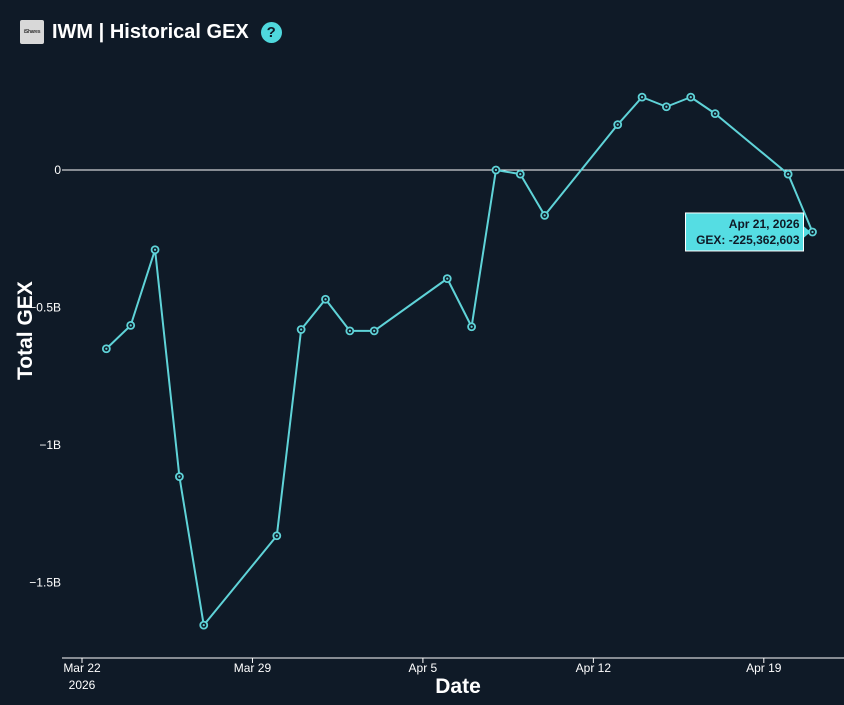 Image resolution: width=844 pixels, height=705 pixels. Describe the element at coordinates (73, 31) in the screenshot. I see `ticker-label: IWM` at that location.